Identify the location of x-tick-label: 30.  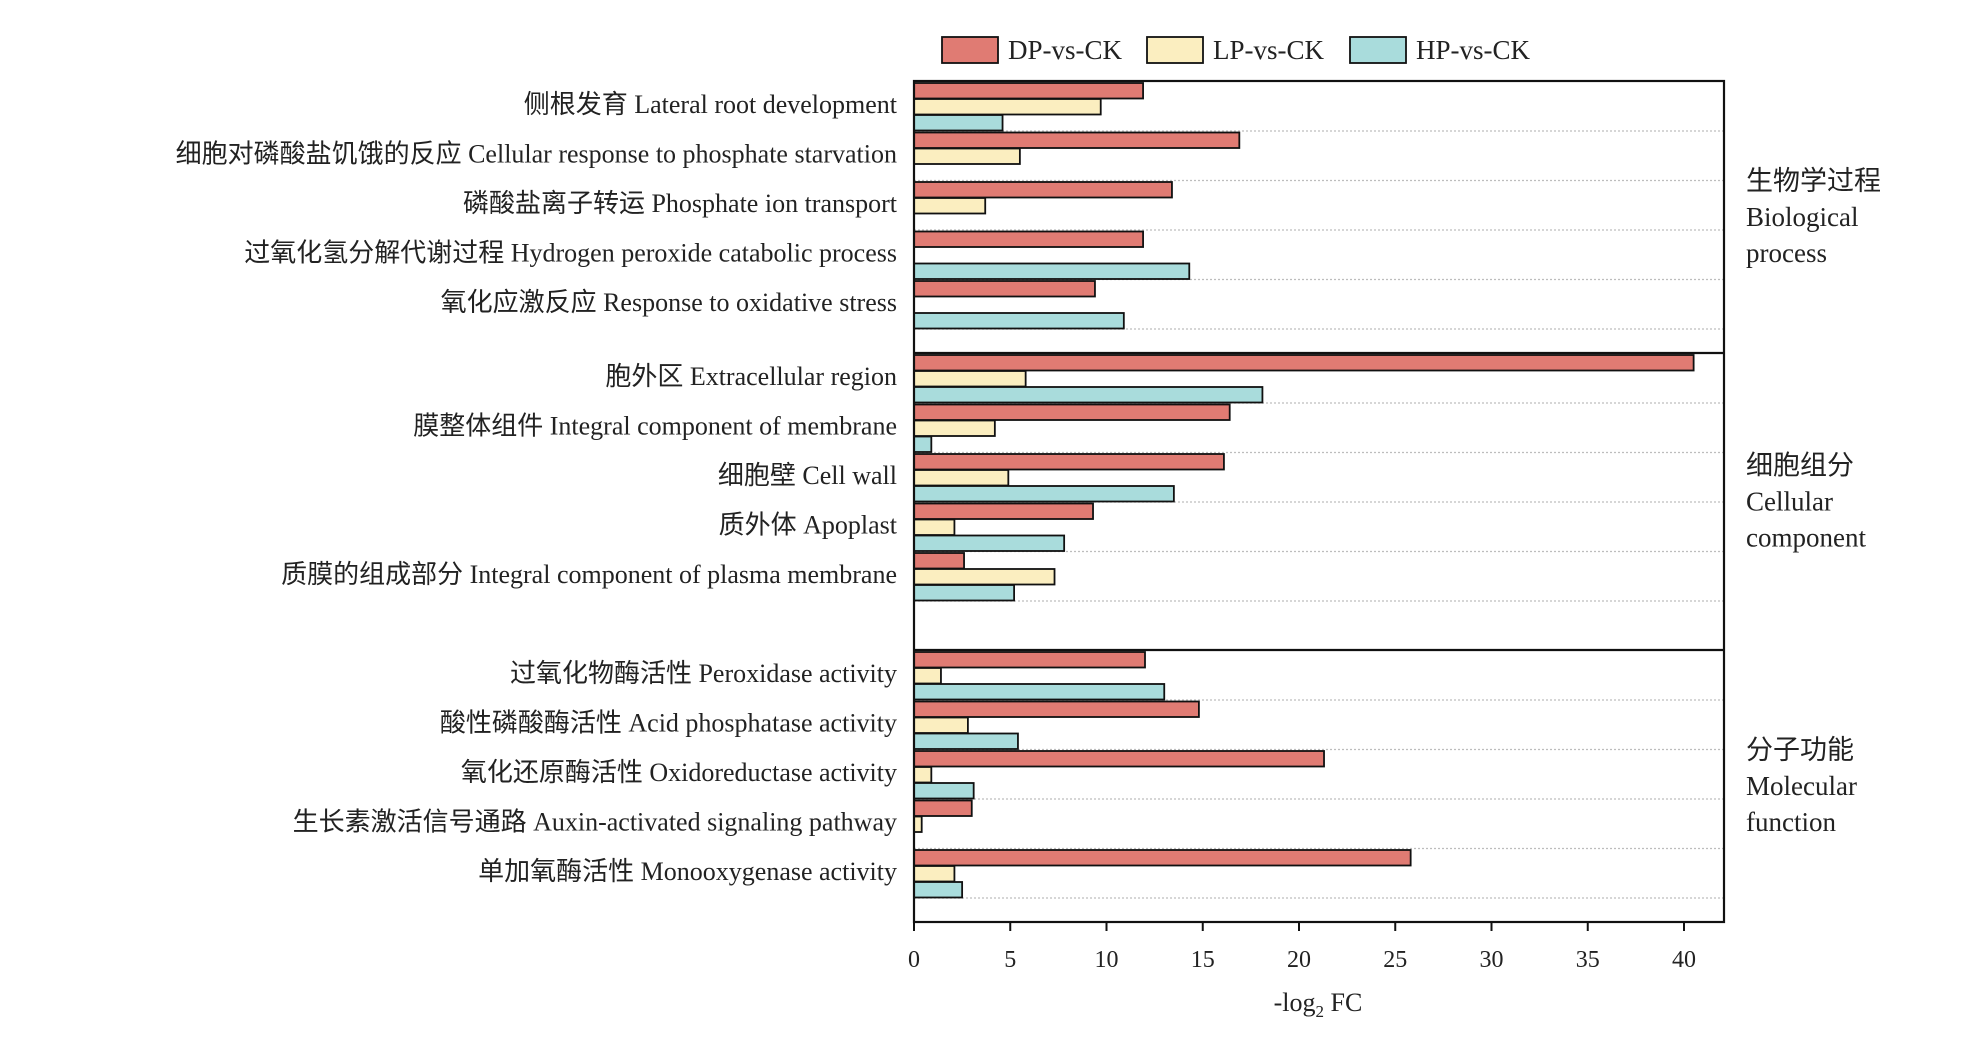
(1492, 960).